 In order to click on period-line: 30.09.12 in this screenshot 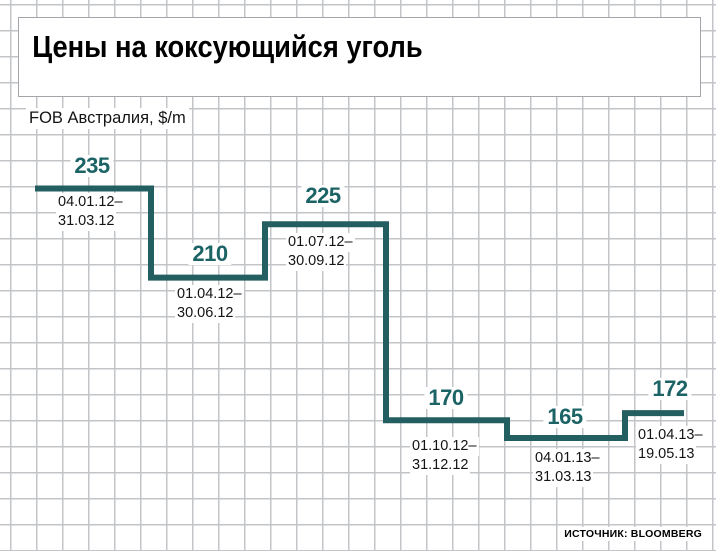, I will do `click(316, 261)`.